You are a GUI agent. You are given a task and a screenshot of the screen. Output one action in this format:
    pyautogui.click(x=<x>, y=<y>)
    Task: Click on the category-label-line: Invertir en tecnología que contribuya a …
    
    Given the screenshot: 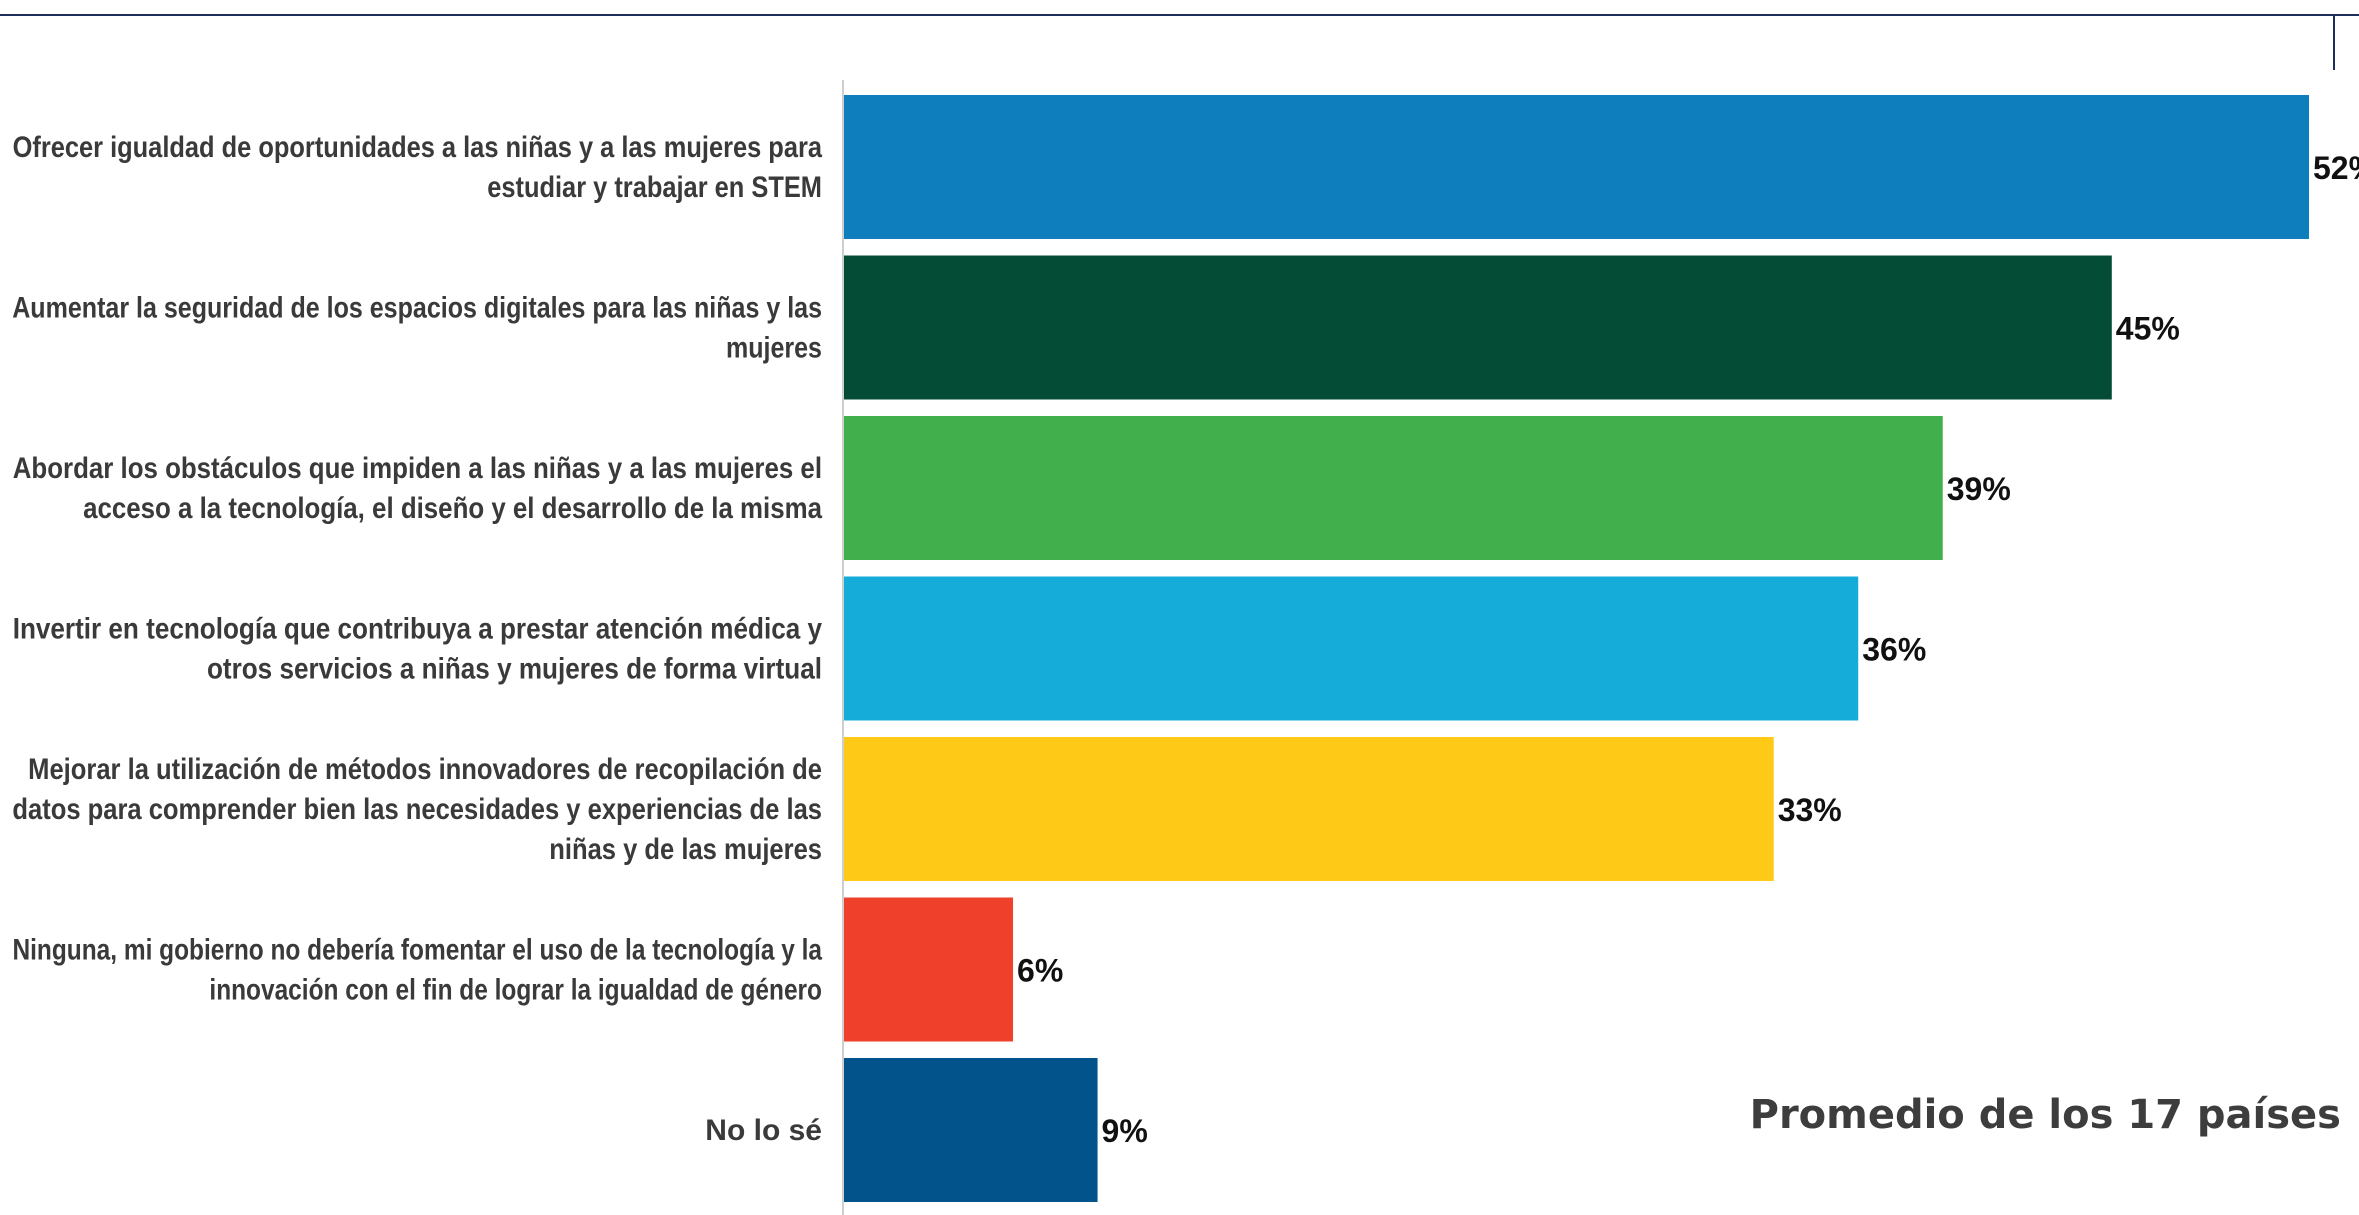 What is the action you would take?
    pyautogui.click(x=418, y=628)
    